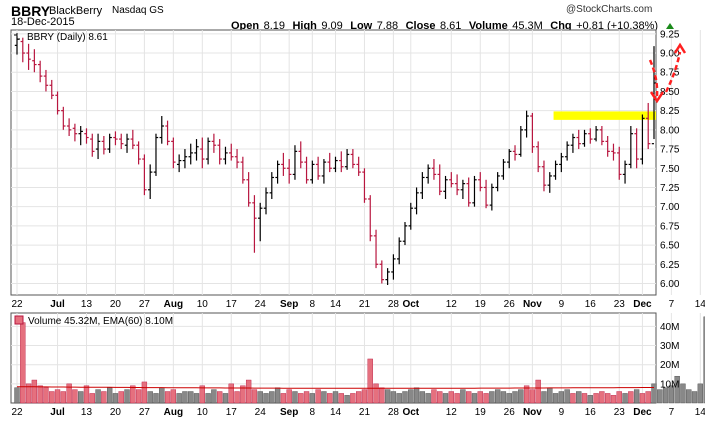  What do you see at coordinates (672, 304) in the screenshot?
I see `date-label-top: 7` at bounding box center [672, 304].